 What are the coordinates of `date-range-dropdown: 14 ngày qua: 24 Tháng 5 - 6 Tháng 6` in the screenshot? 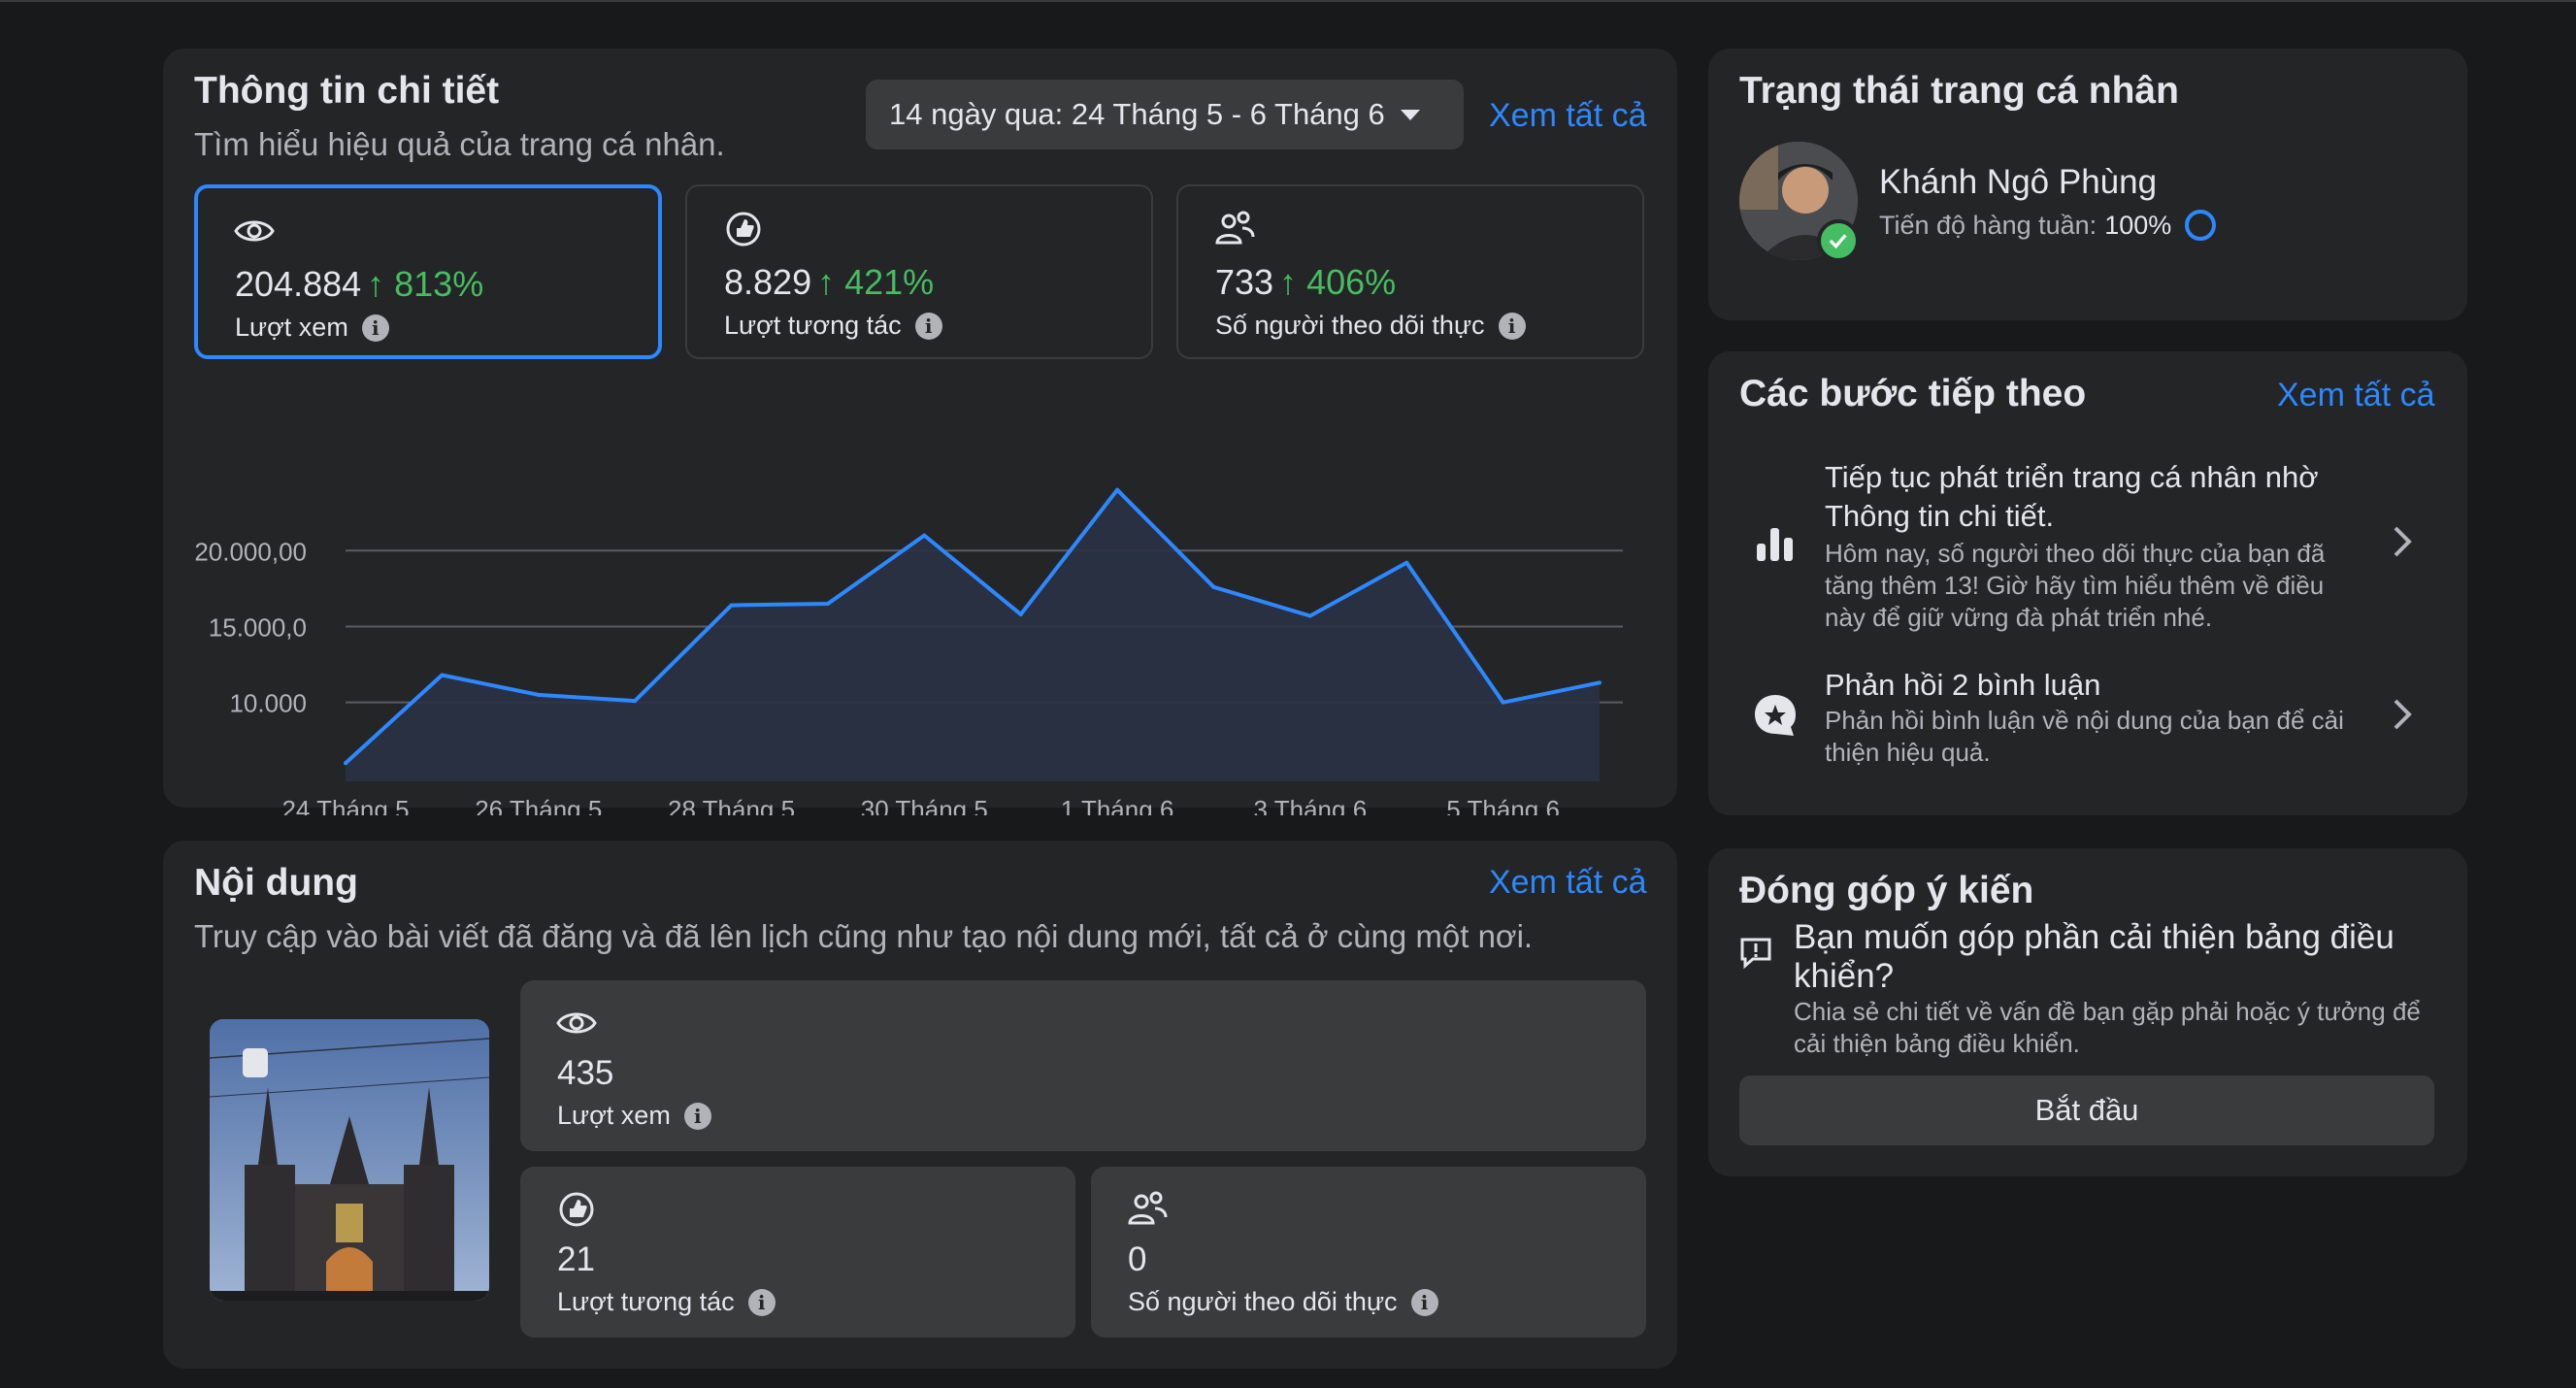 It's located at (1165, 114).